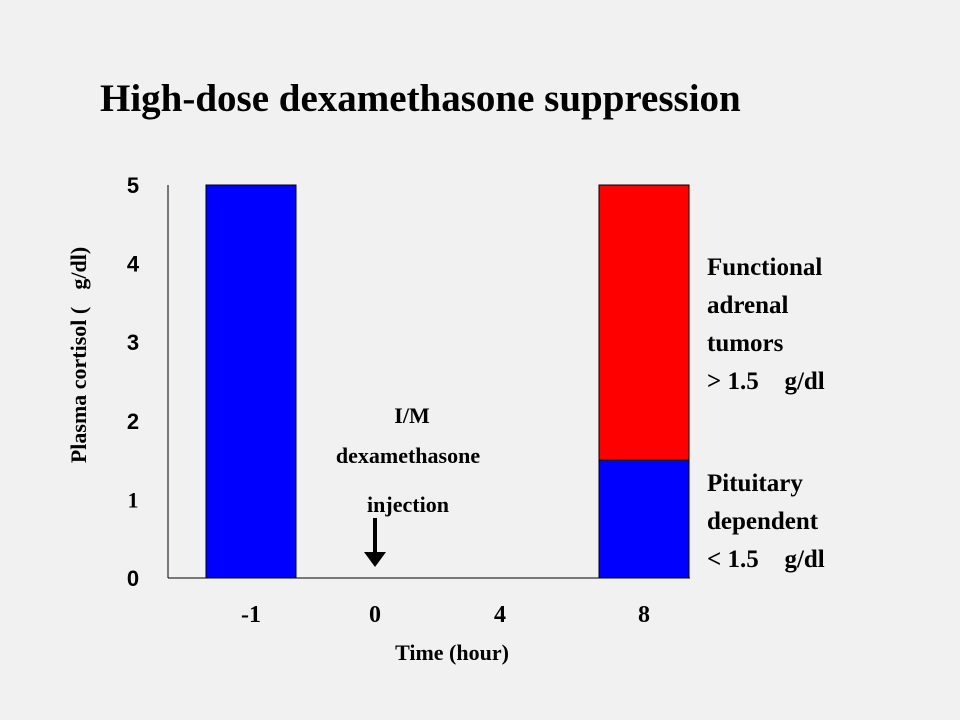  What do you see at coordinates (500, 615) in the screenshot?
I see `x-tick-4: 4` at bounding box center [500, 615].